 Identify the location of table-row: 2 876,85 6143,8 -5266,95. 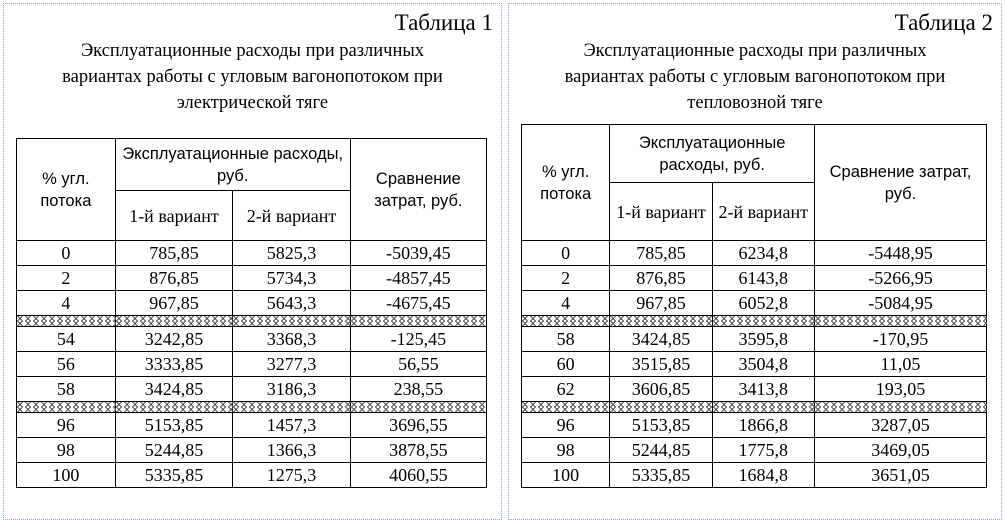
(754, 278).